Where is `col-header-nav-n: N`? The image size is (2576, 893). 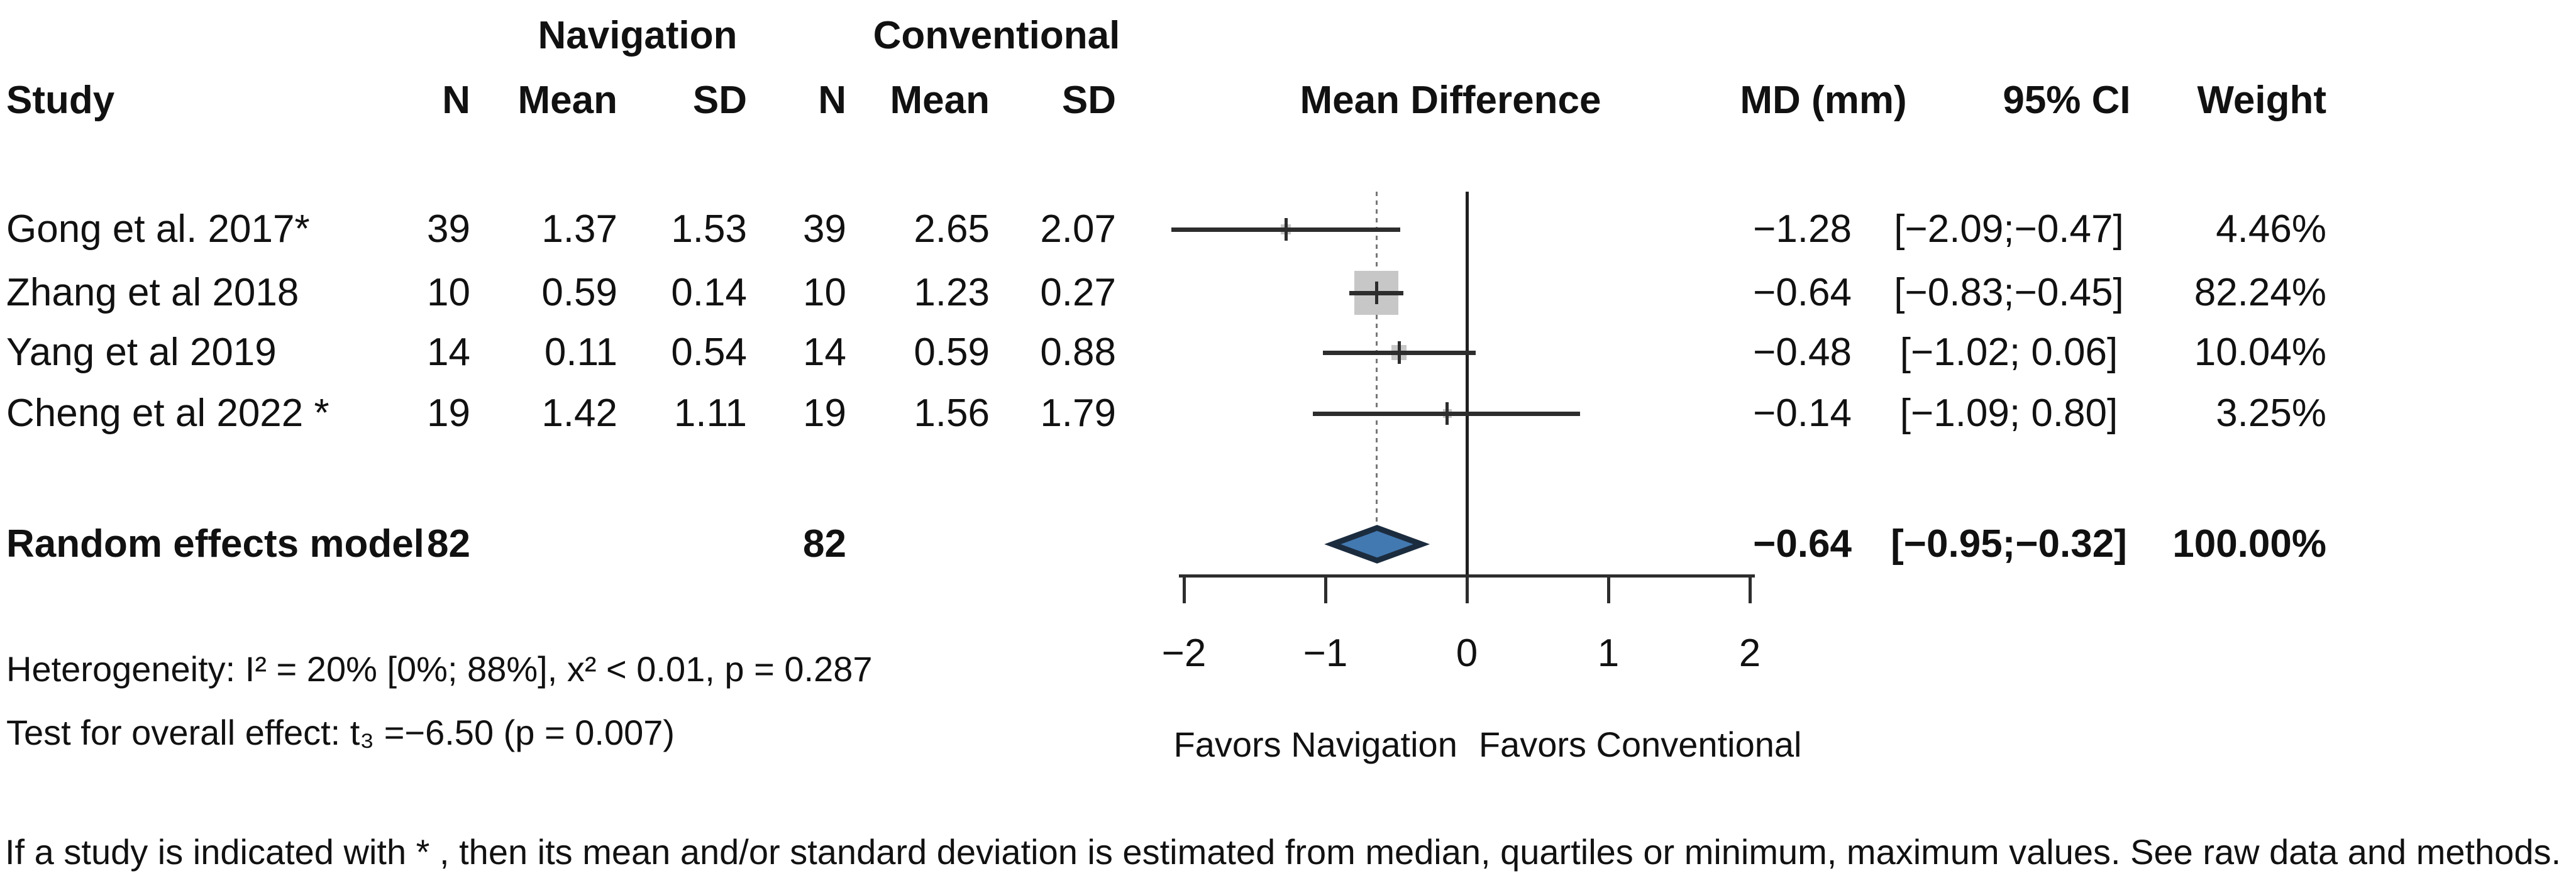 col-header-nav-n: N is located at coordinates (456, 100).